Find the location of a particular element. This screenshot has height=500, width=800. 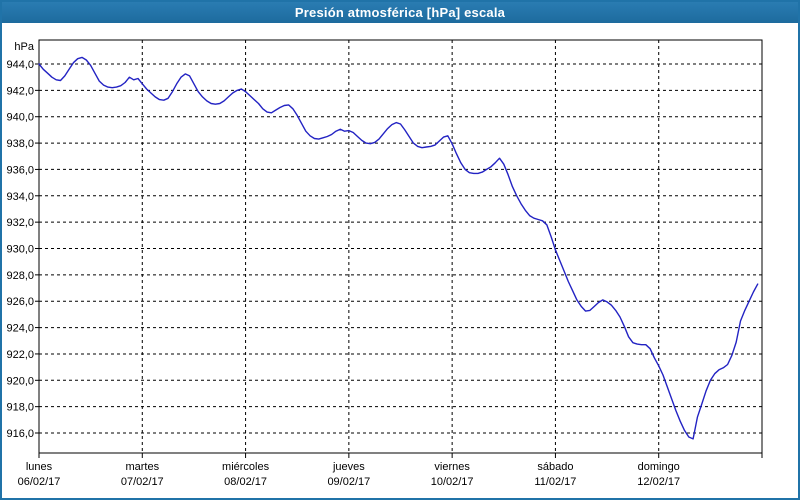

day-date-label: 09/02/17 is located at coordinates (348, 482).